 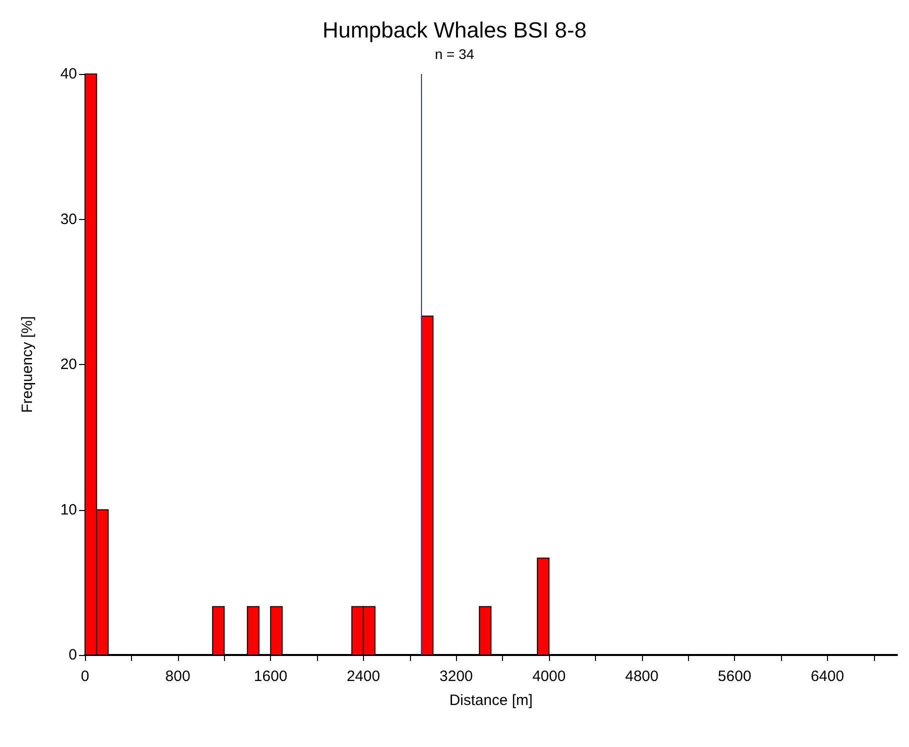 I want to click on x-tick-label: 0, so click(x=85, y=676).